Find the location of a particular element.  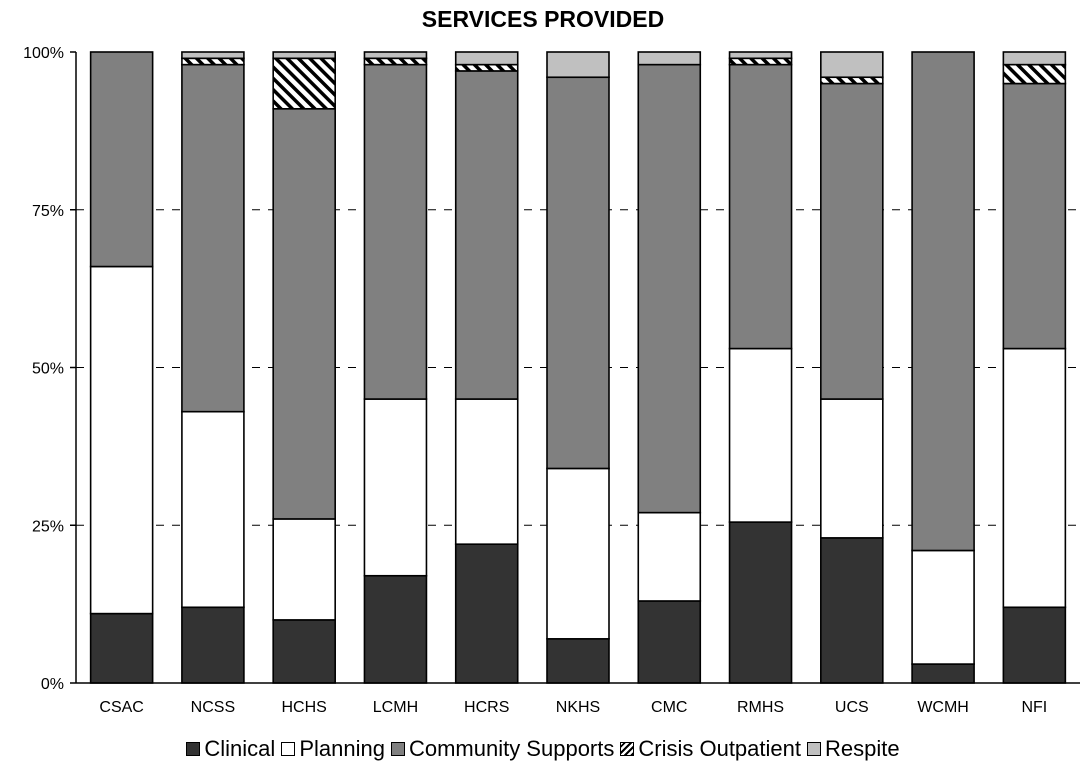

bar-ncss-crisis-outpatient is located at coordinates (213, 61).